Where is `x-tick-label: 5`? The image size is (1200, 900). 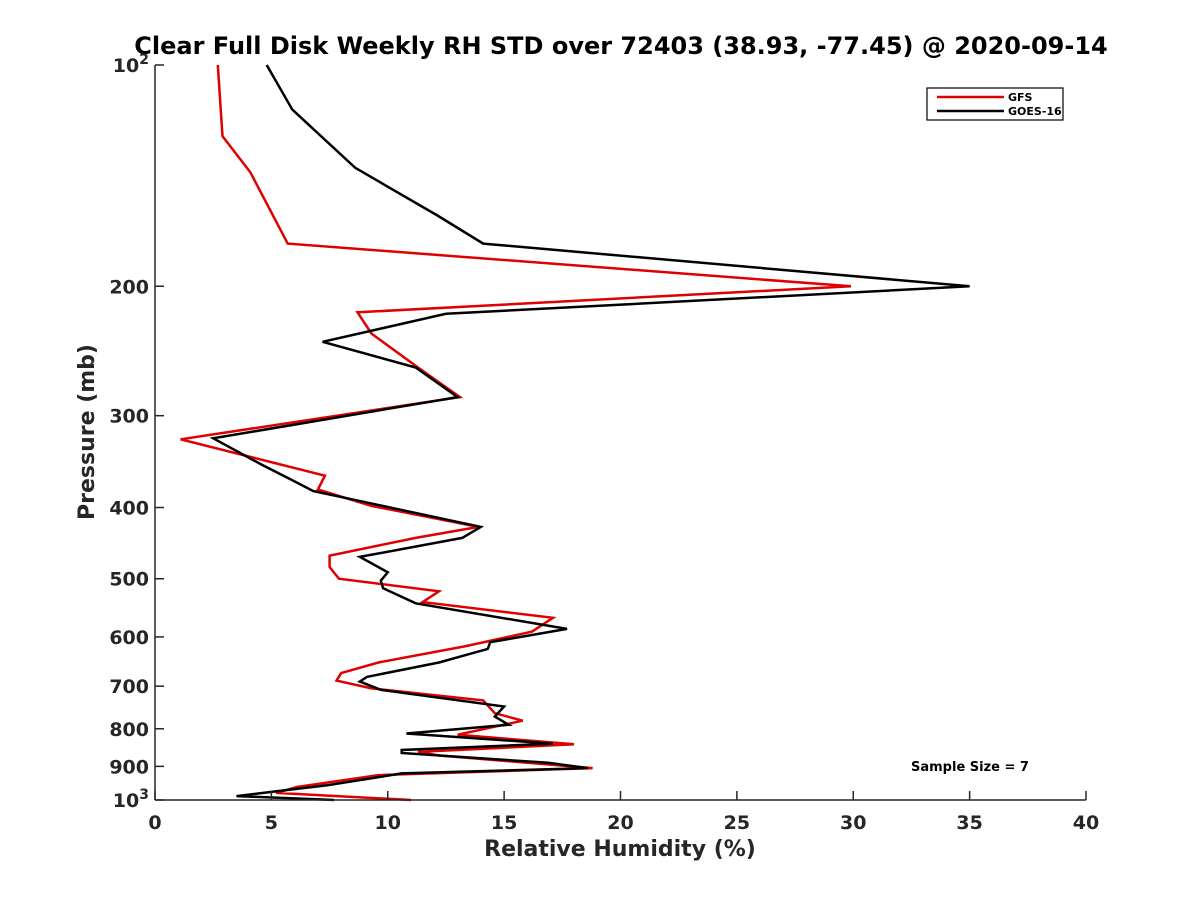 x-tick-label: 5 is located at coordinates (271, 823).